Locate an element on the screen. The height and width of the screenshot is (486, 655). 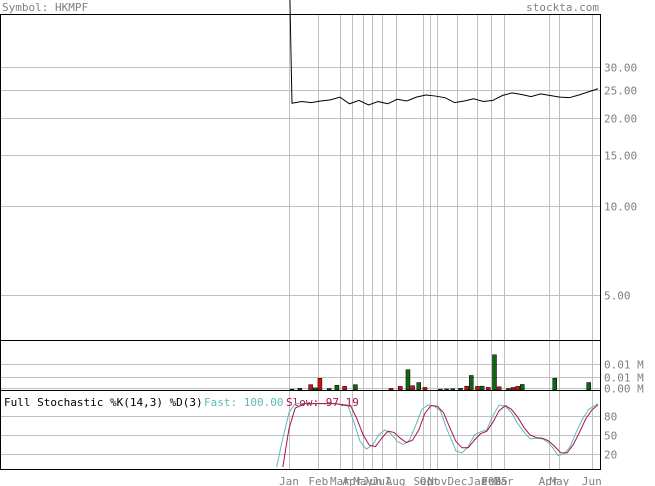
month-label: Dec is located at coordinates (457, 480).